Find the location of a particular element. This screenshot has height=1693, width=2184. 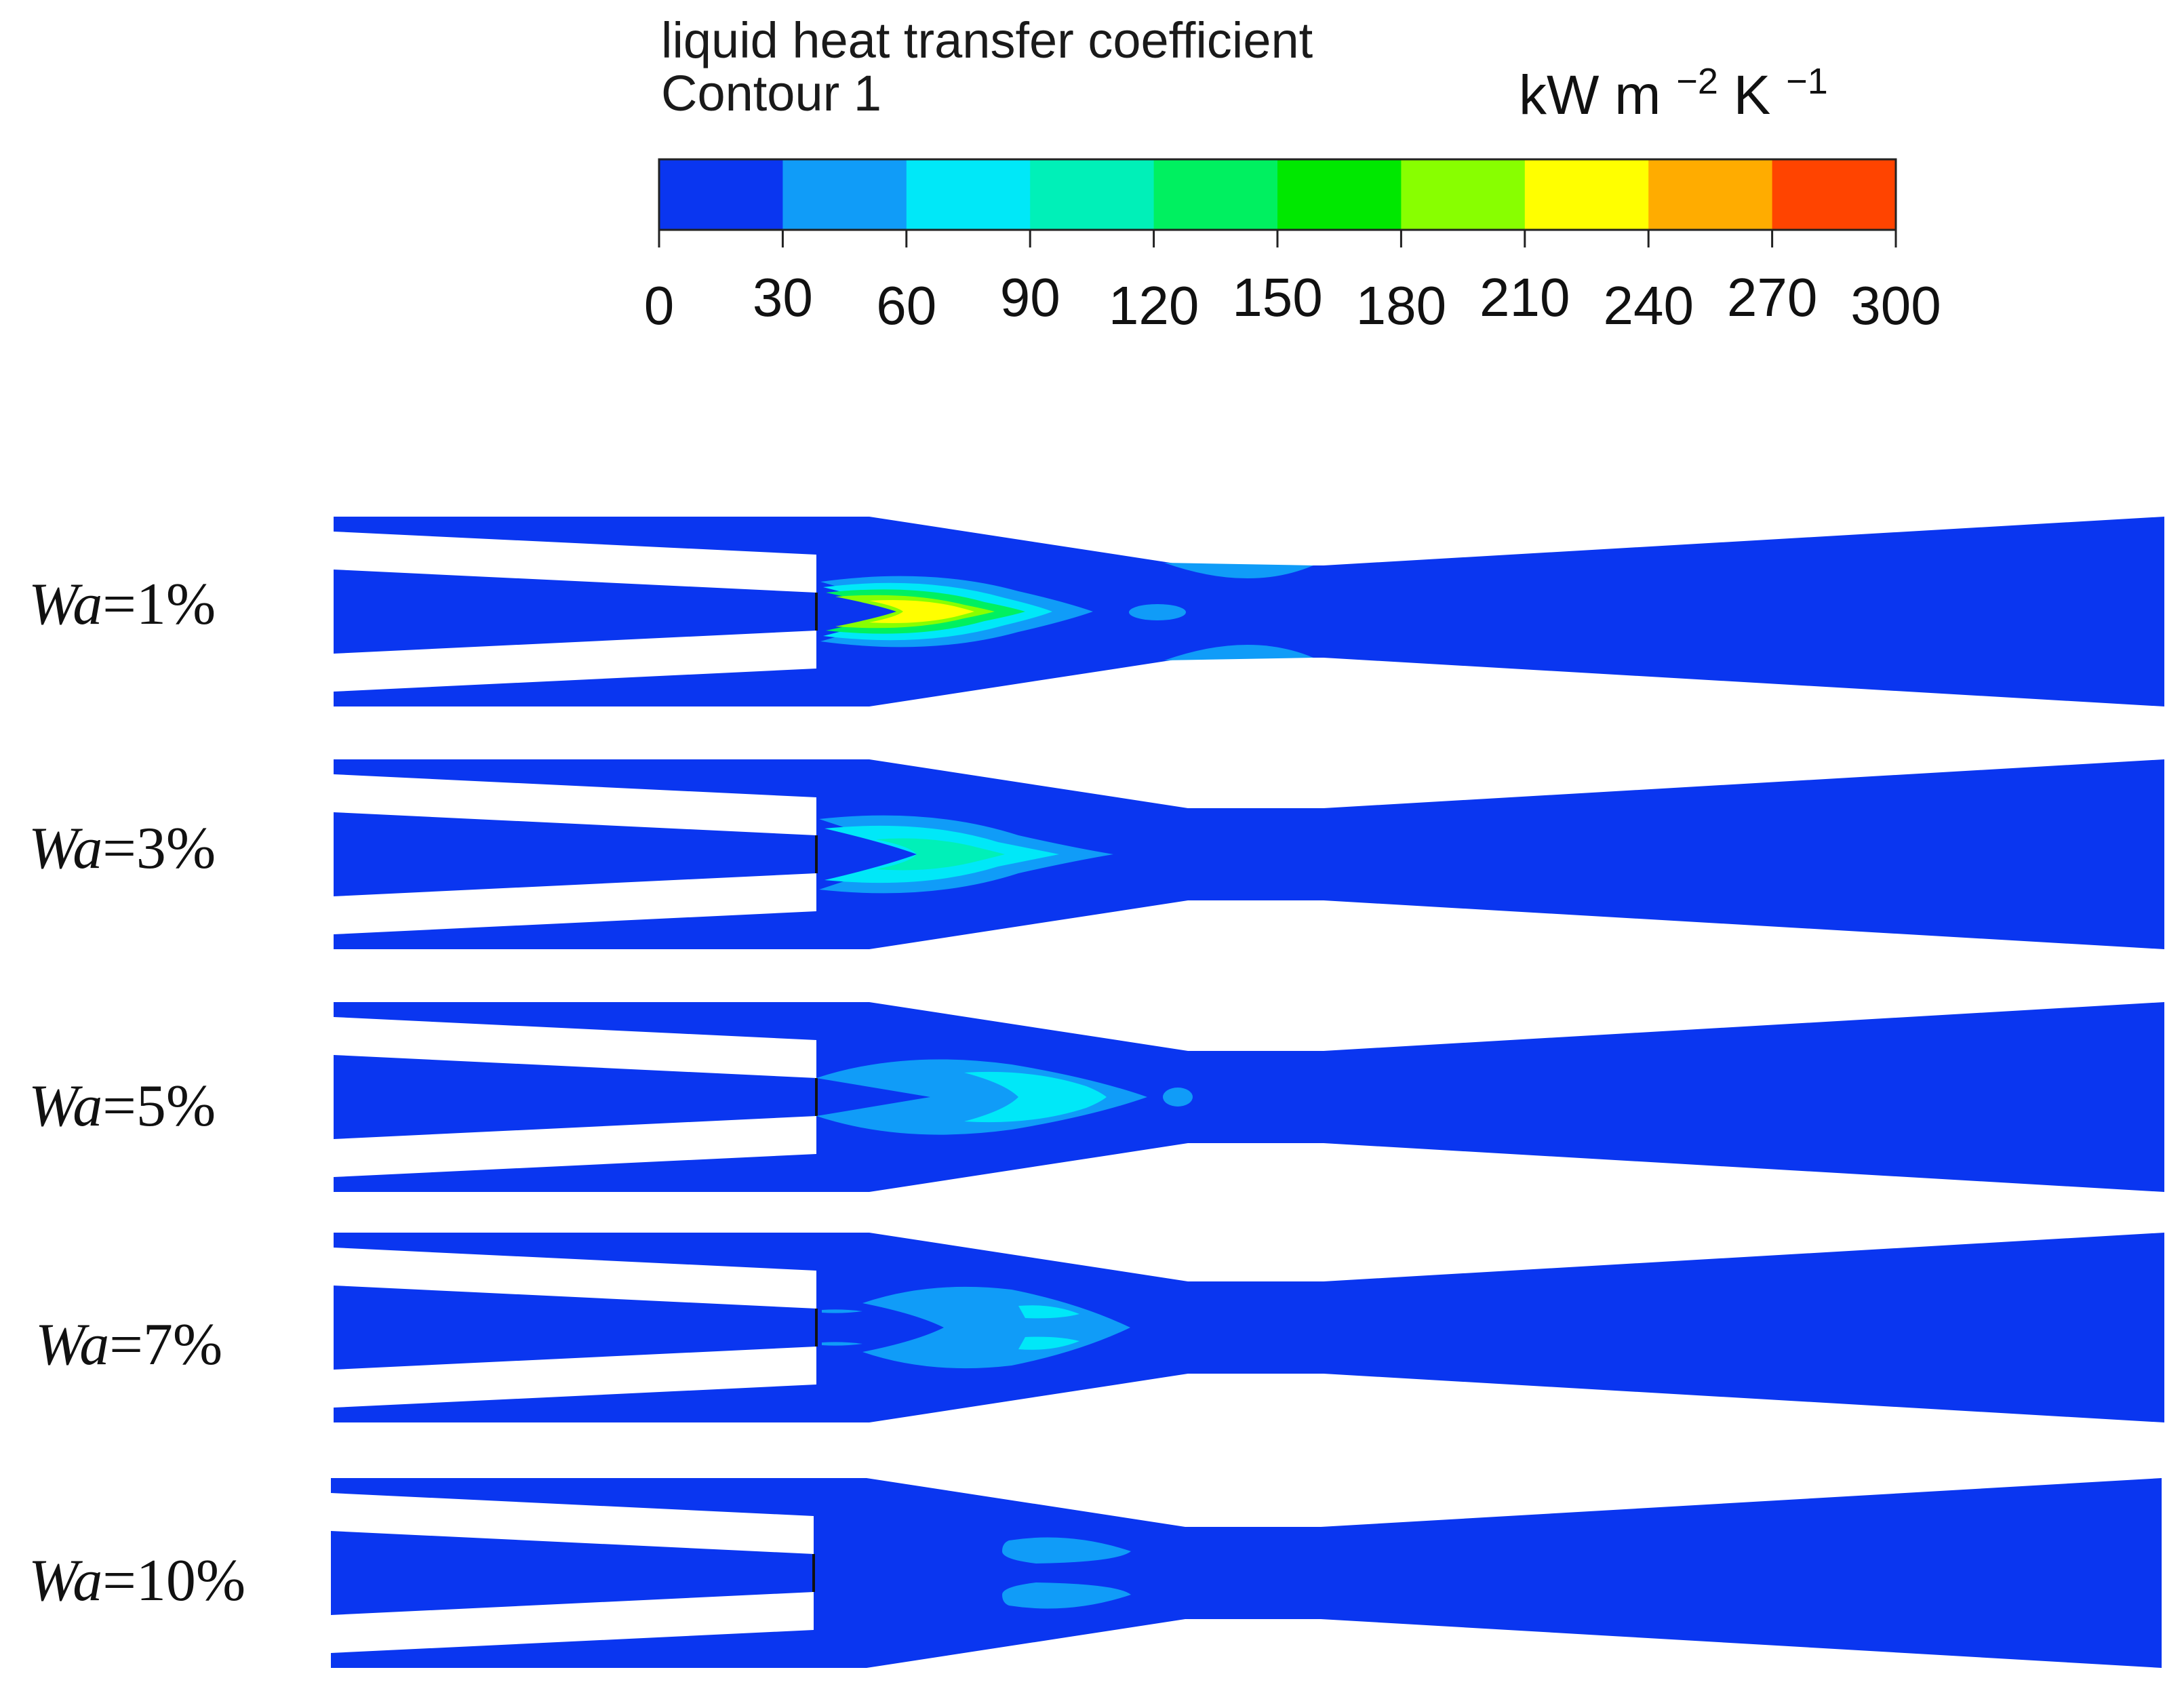

panel-wa-5: Wa=5% is located at coordinates (1097, 1097).